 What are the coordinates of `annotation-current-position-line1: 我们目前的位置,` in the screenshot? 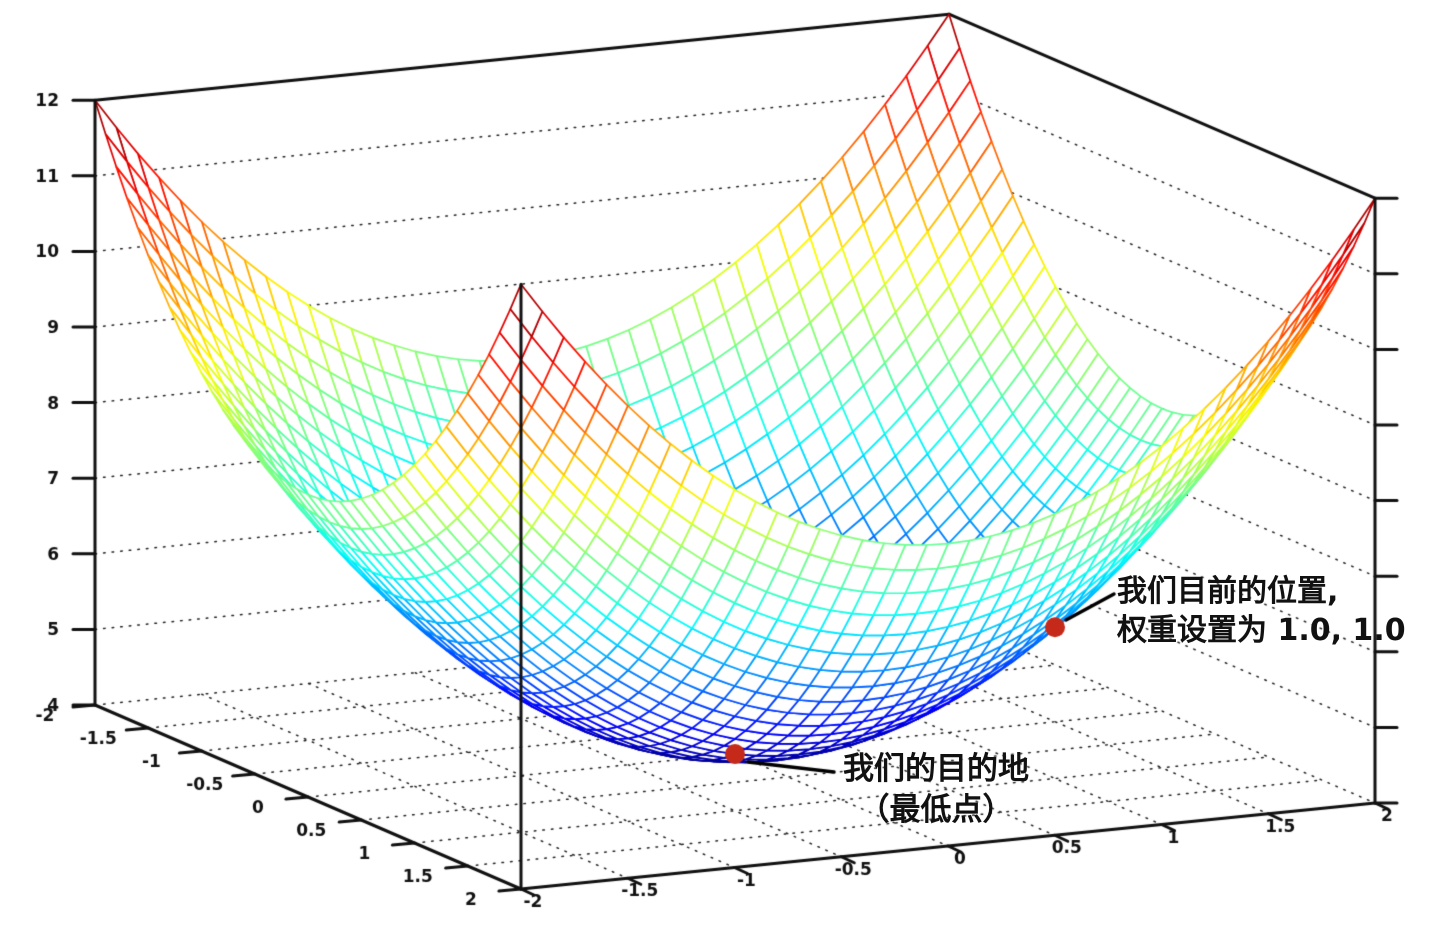 It's located at (1228, 591).